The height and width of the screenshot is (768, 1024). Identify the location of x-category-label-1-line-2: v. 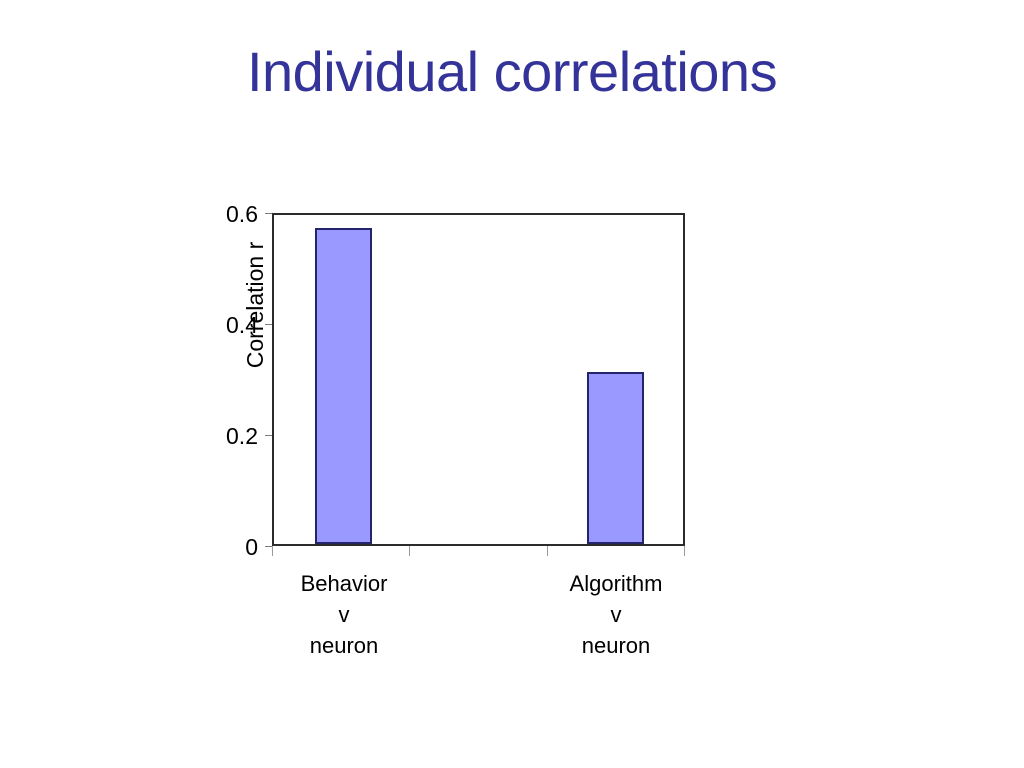
(616, 614).